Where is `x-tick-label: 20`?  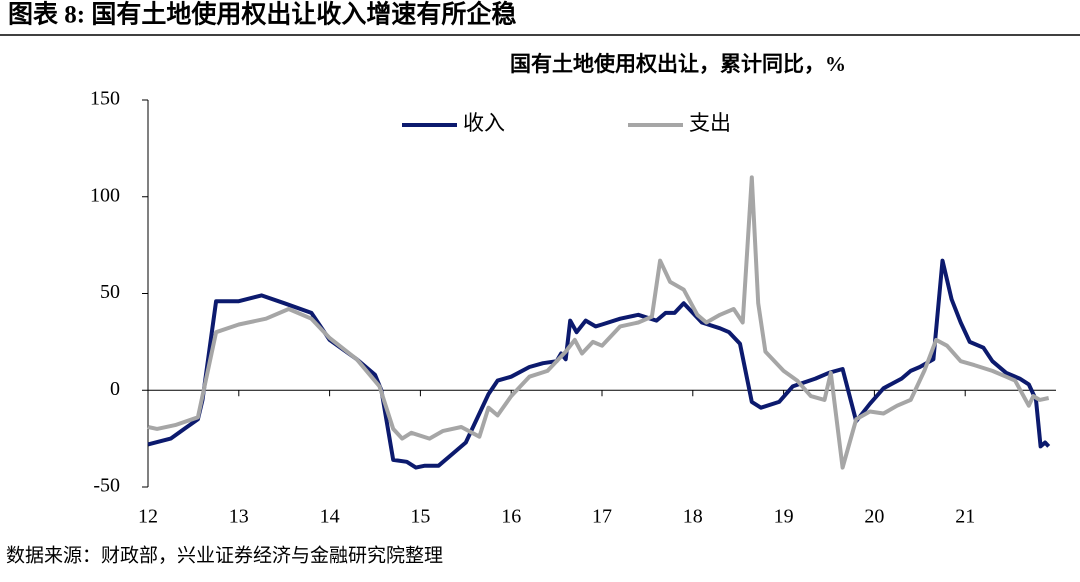
x-tick-label: 20 is located at coordinates (874, 517).